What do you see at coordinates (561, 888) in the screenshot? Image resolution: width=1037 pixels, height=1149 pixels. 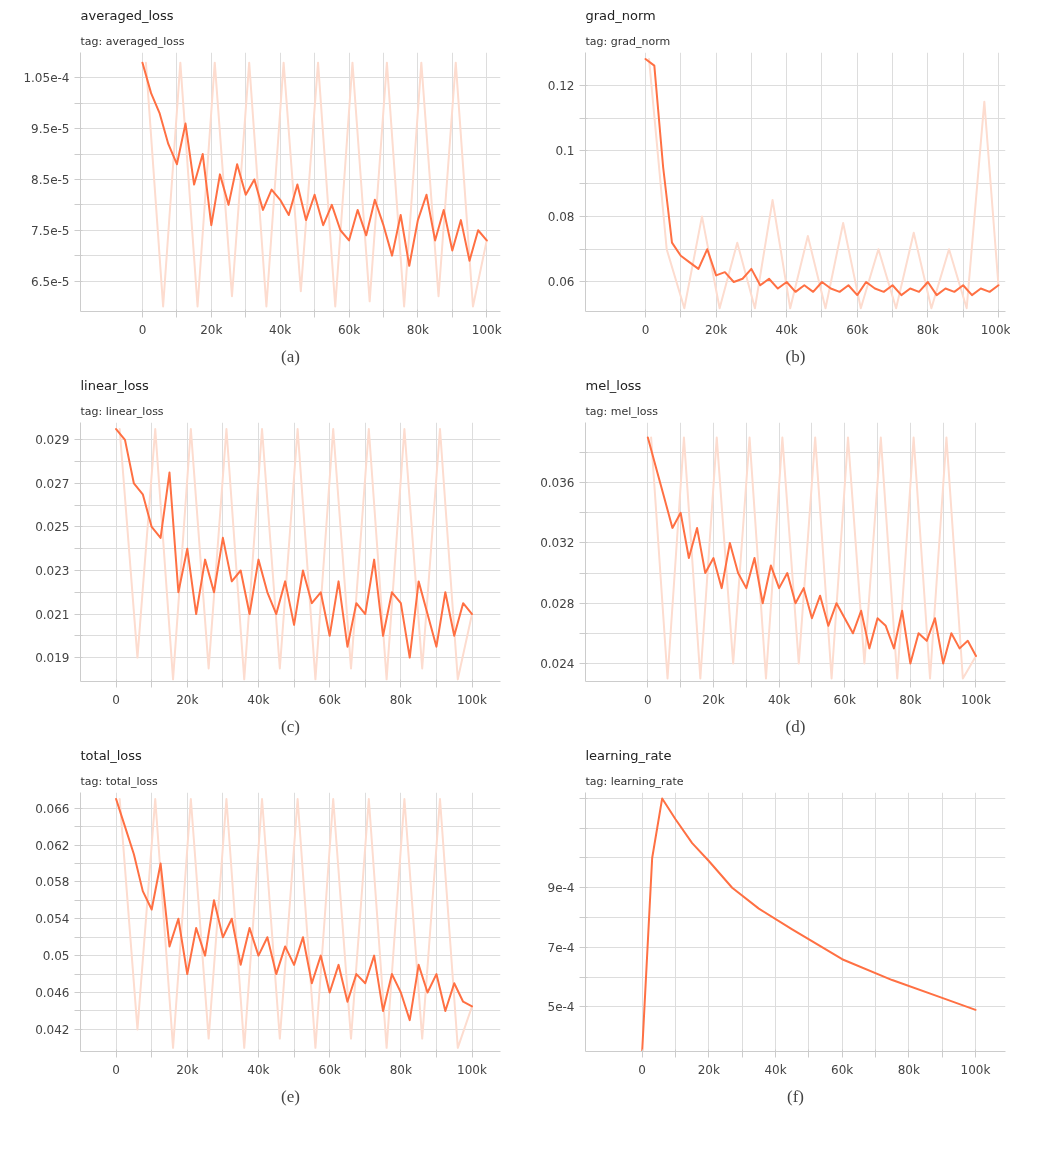 I see `y-tick-label: 9e-4` at bounding box center [561, 888].